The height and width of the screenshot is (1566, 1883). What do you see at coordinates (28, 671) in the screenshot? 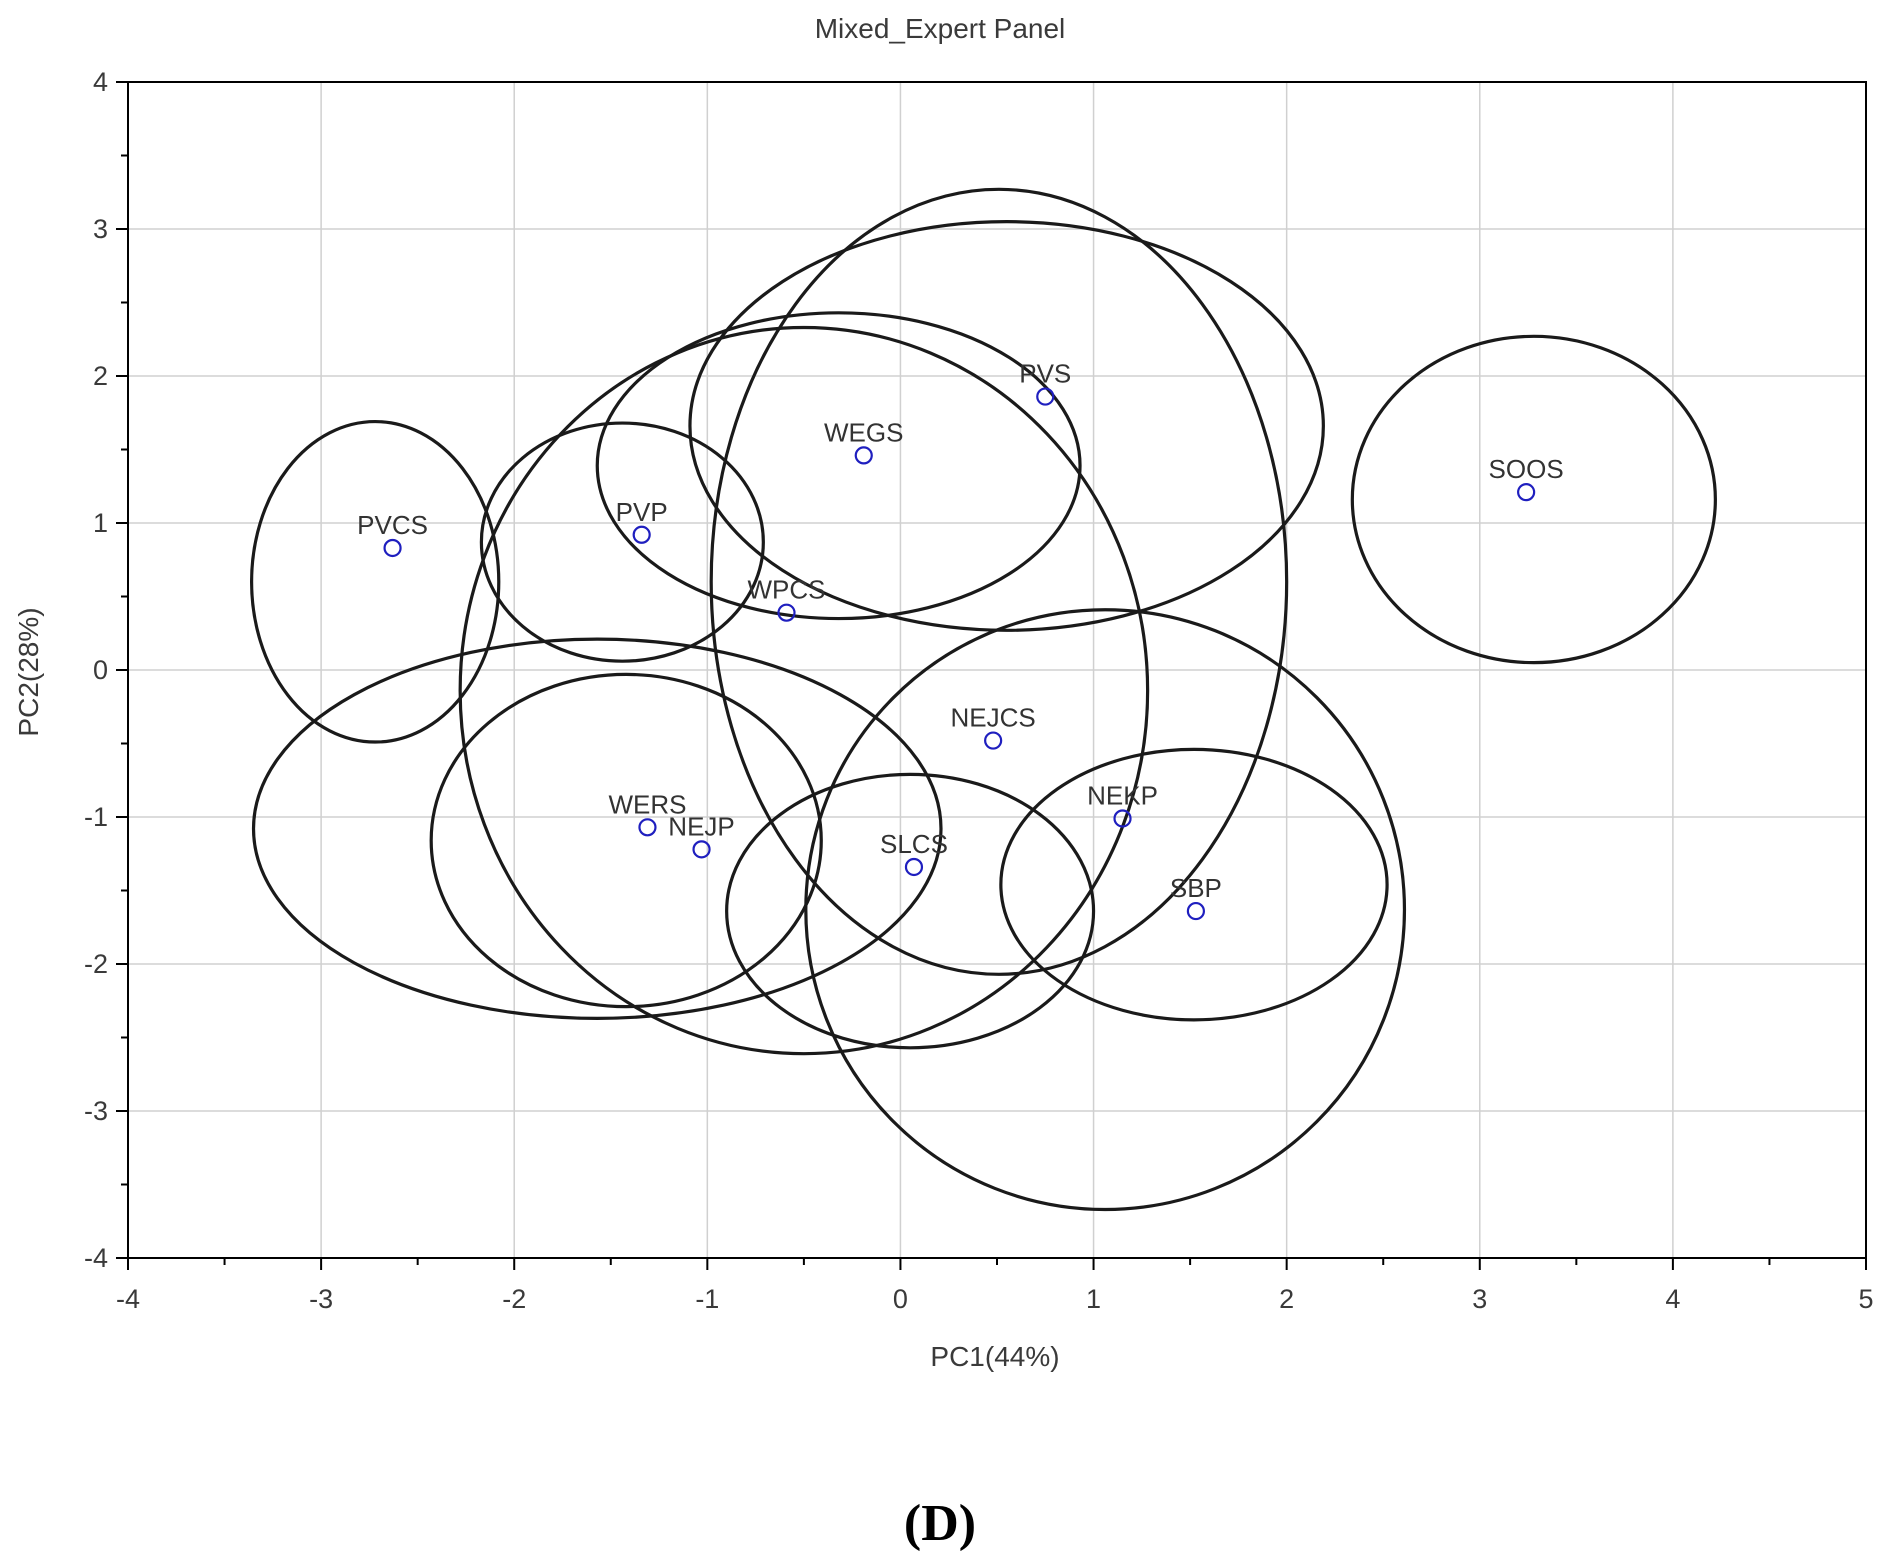
I see `y-axis-label: PC2(28%)` at bounding box center [28, 671].